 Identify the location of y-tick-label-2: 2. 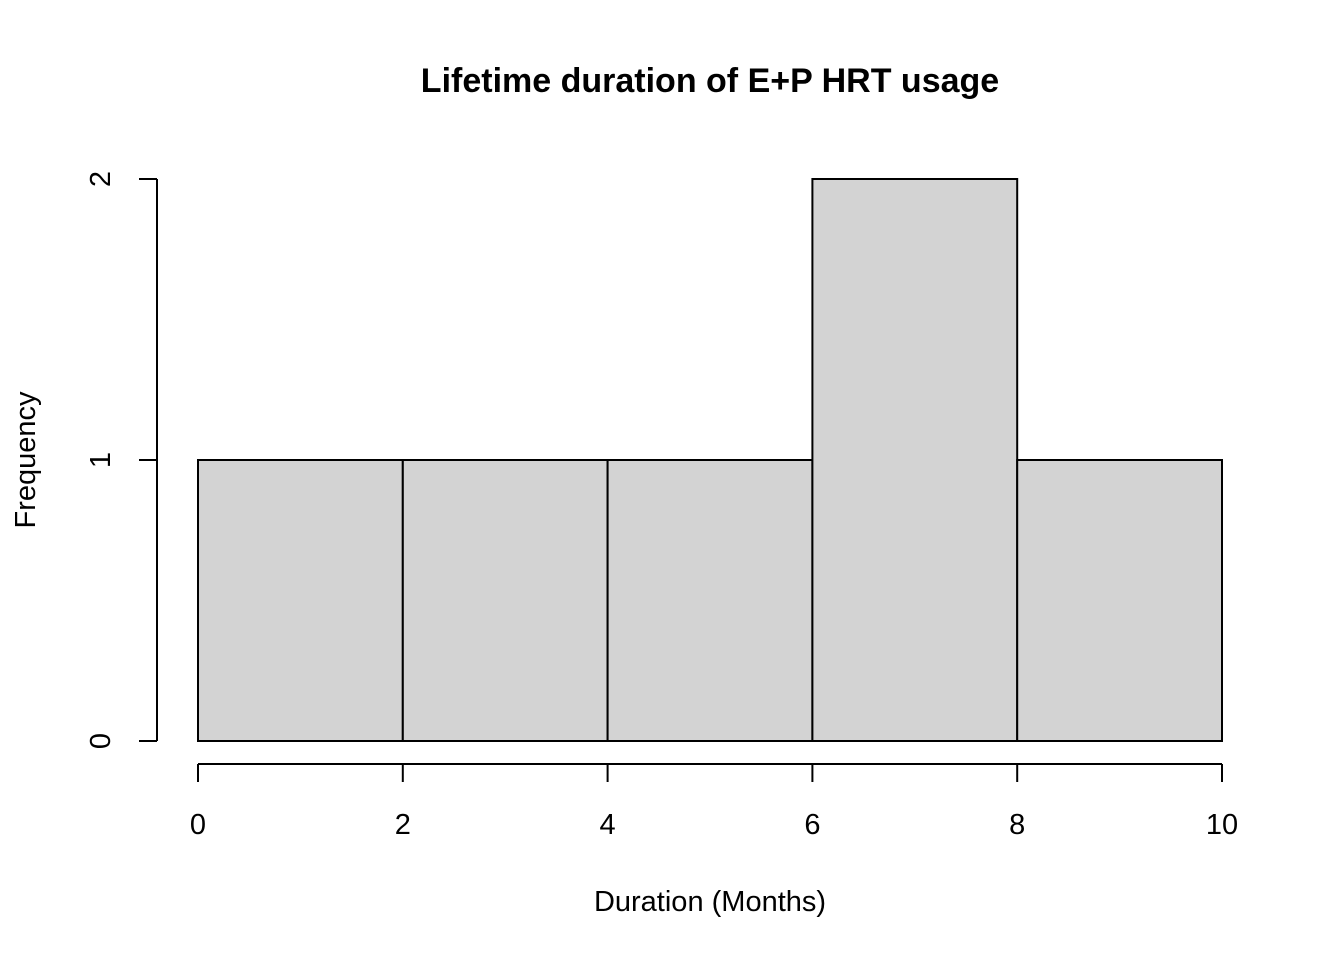
(101, 179).